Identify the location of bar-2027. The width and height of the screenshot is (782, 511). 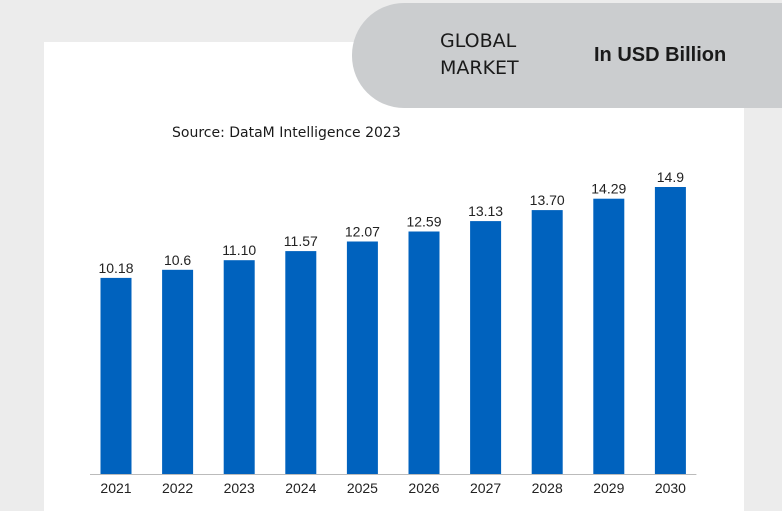
(486, 347).